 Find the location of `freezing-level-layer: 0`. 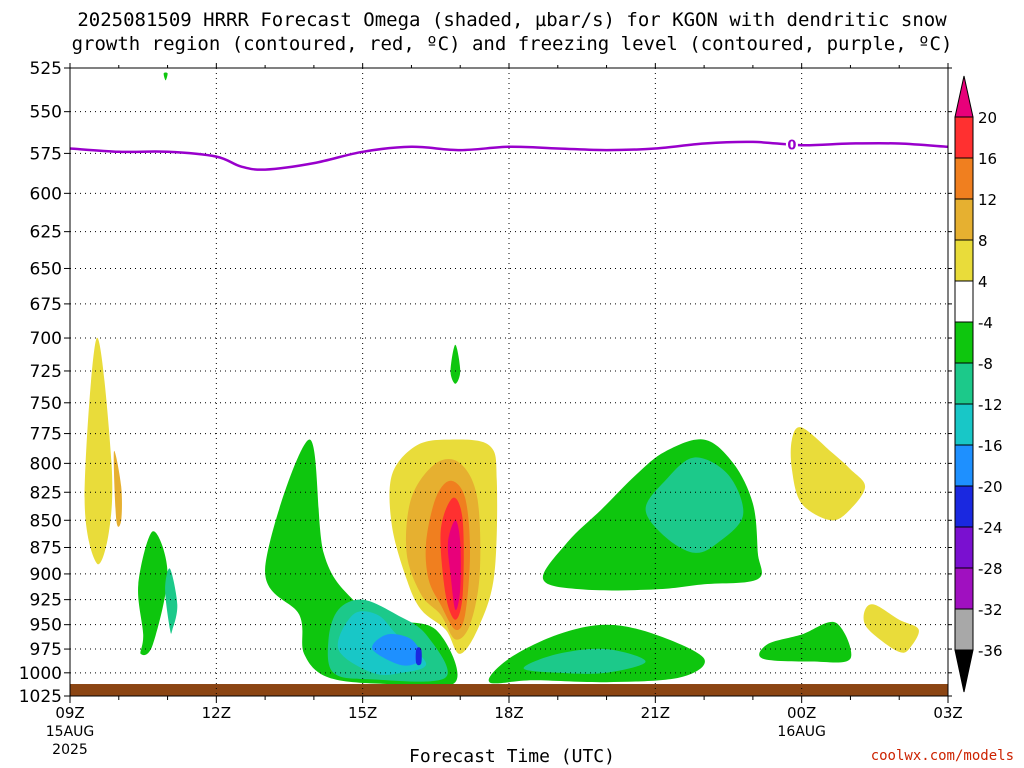

freezing-level-layer: 0 is located at coordinates (509, 154).